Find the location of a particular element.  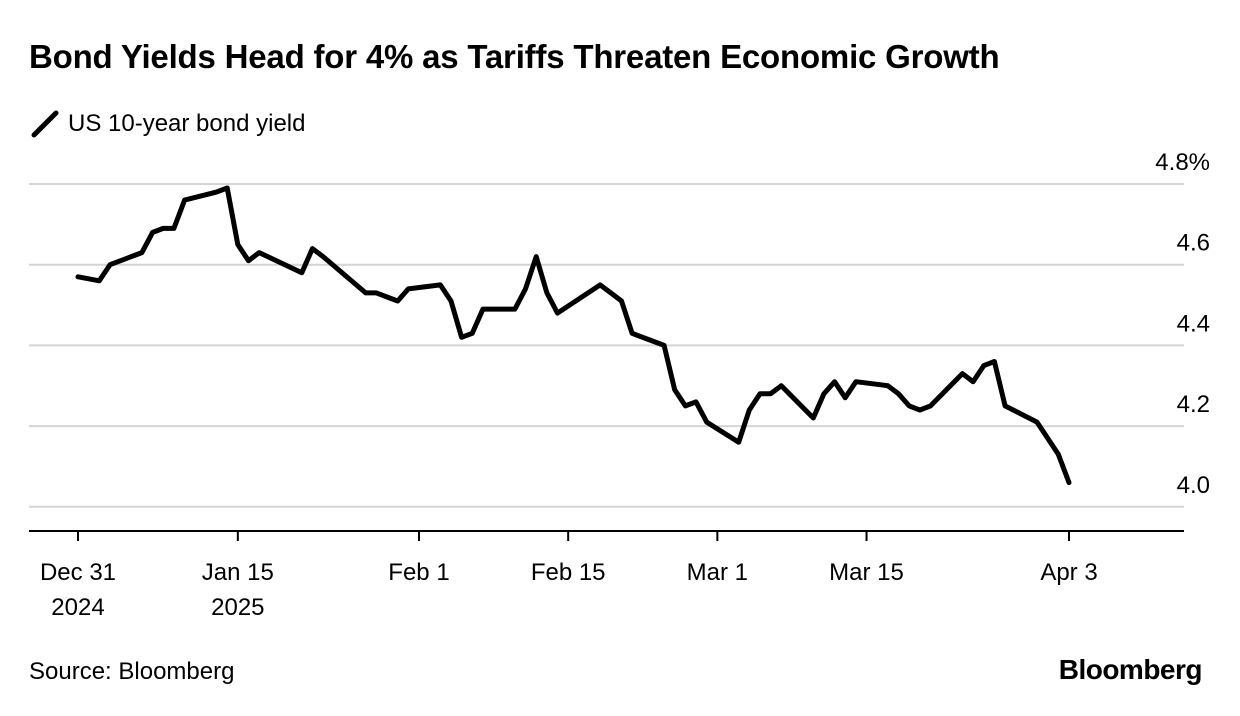

brand-logo: Bloomberg is located at coordinates (1130, 669).